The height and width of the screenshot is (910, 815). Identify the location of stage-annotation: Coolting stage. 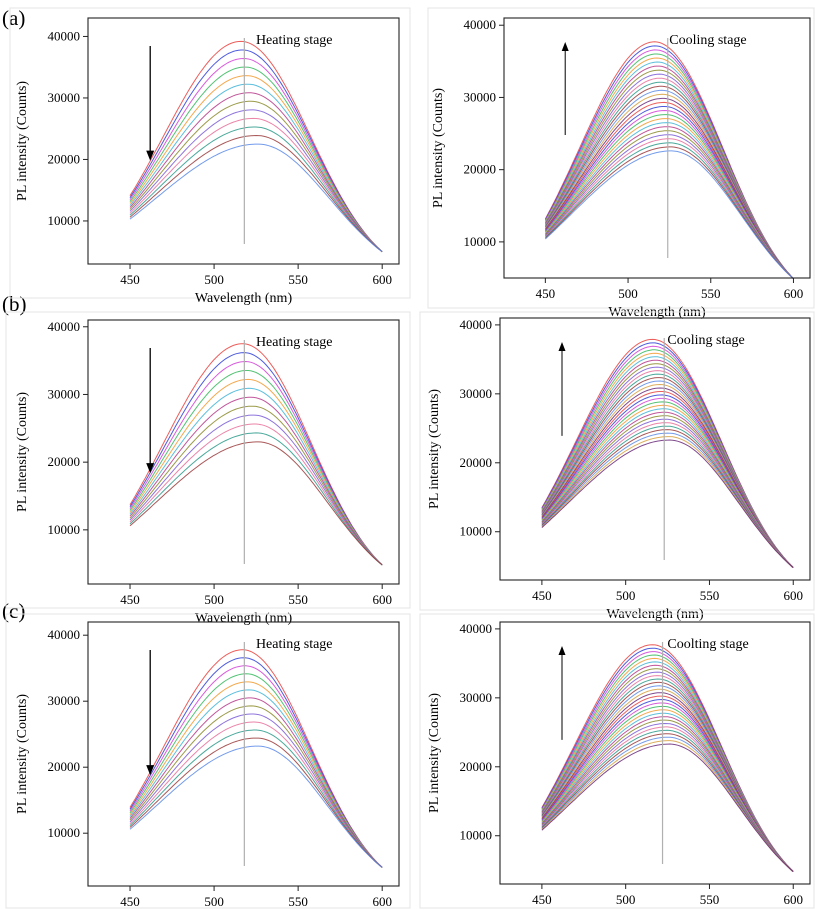
(707, 644).